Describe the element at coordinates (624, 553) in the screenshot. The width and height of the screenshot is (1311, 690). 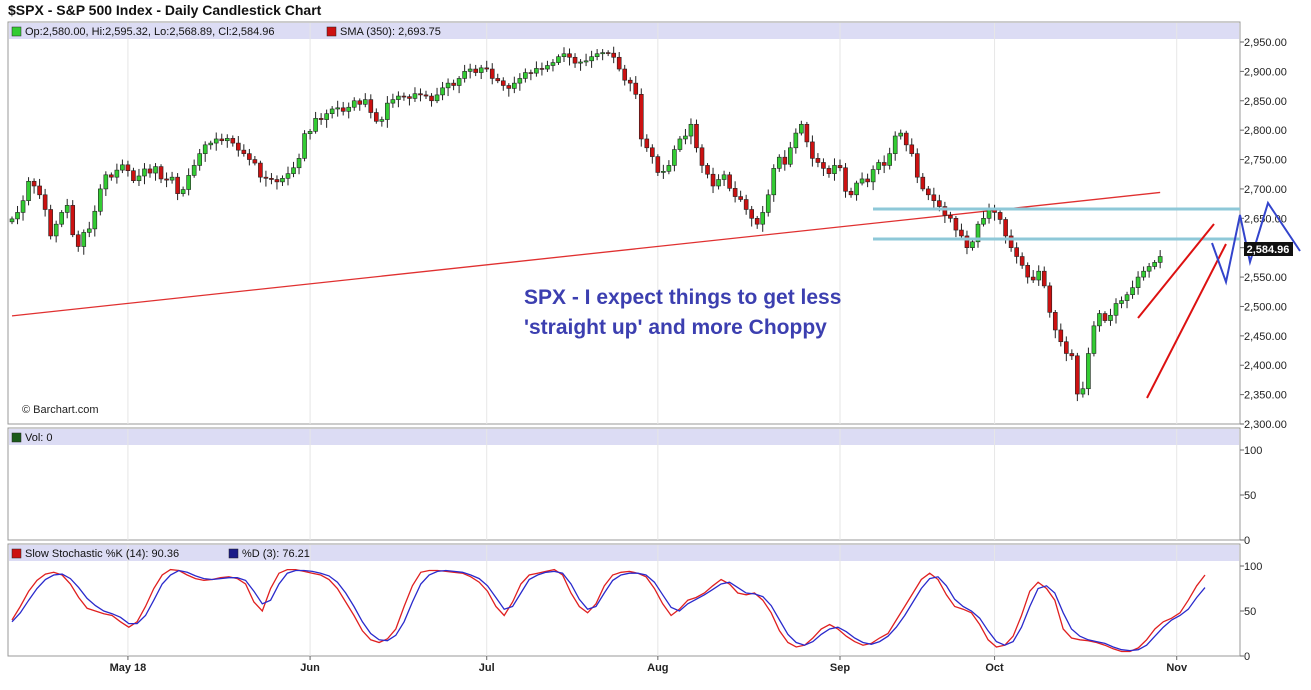
I see `stoch-legend-band` at that location.